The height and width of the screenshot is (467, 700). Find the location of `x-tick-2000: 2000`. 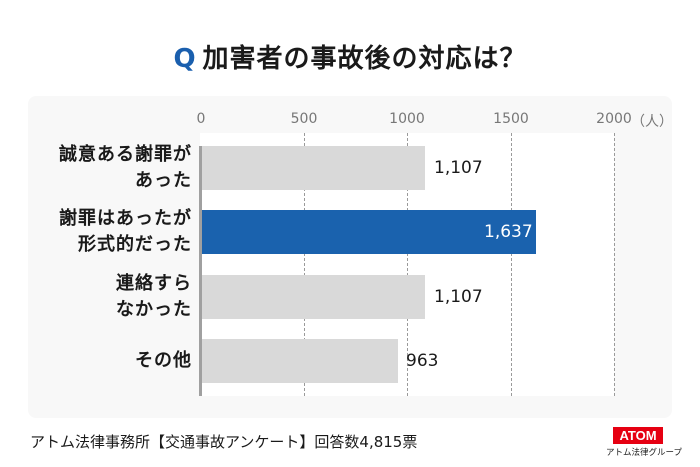

x-tick-2000: 2000 is located at coordinates (614, 119).